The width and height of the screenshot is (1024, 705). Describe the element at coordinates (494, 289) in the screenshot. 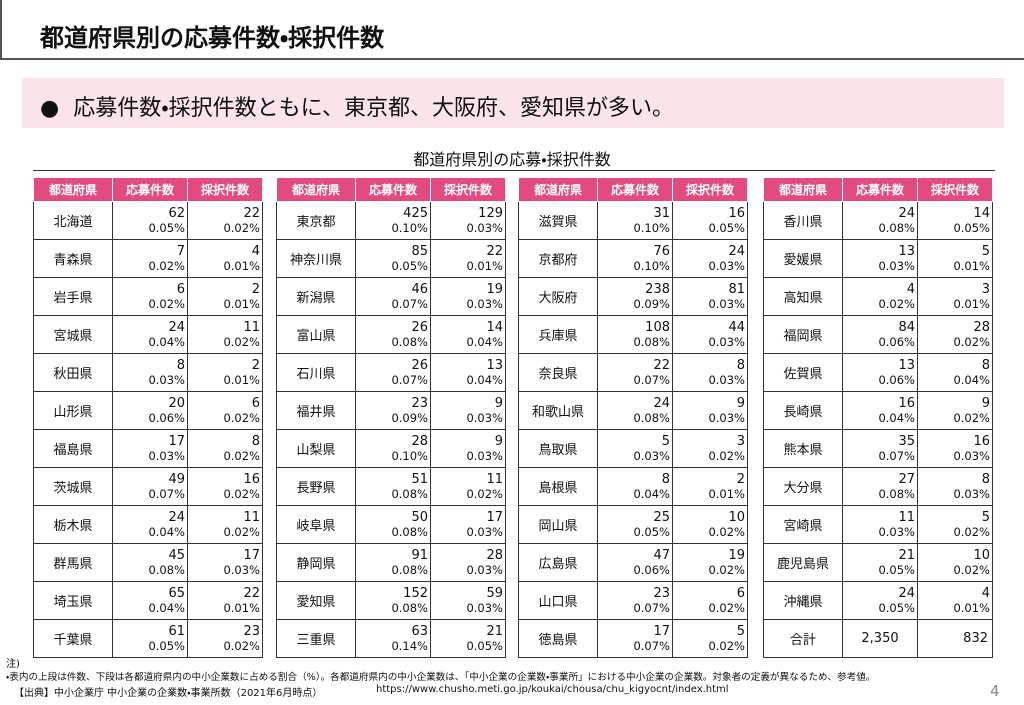

I see `count: 19` at that location.